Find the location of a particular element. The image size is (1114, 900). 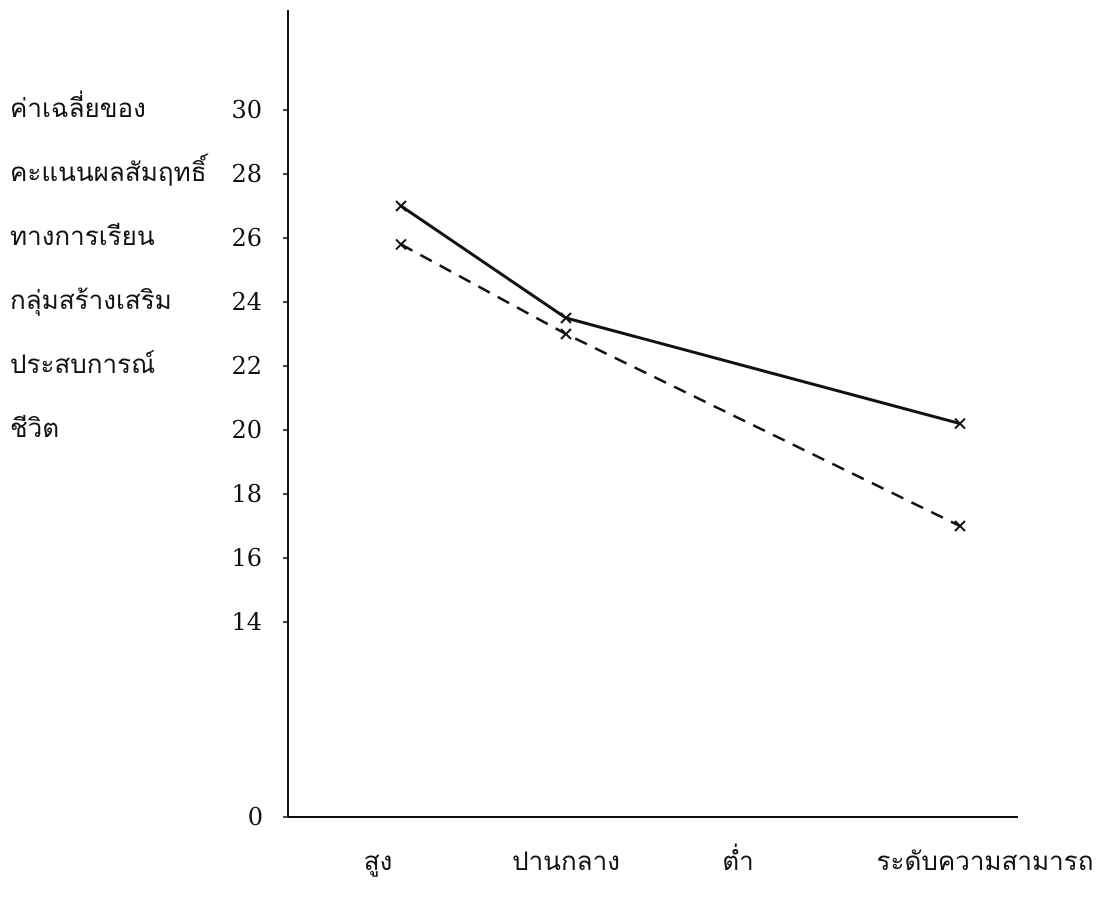

x-tick-label: ต่ำ is located at coordinates (737, 860).